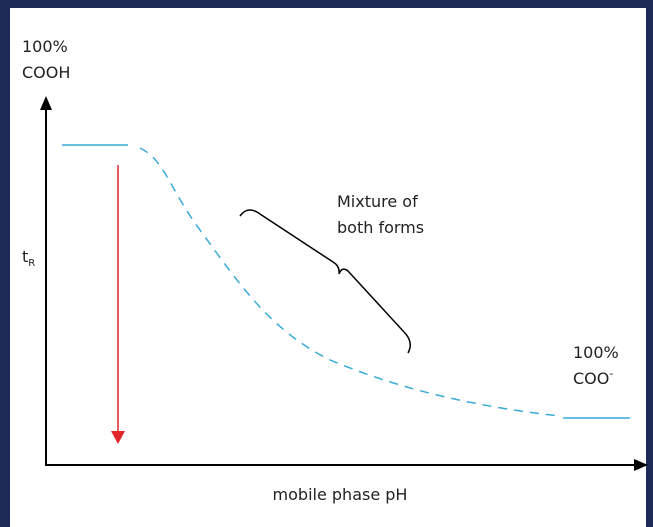  I want to click on x-axis-label: mobile phase pH, so click(340, 494).